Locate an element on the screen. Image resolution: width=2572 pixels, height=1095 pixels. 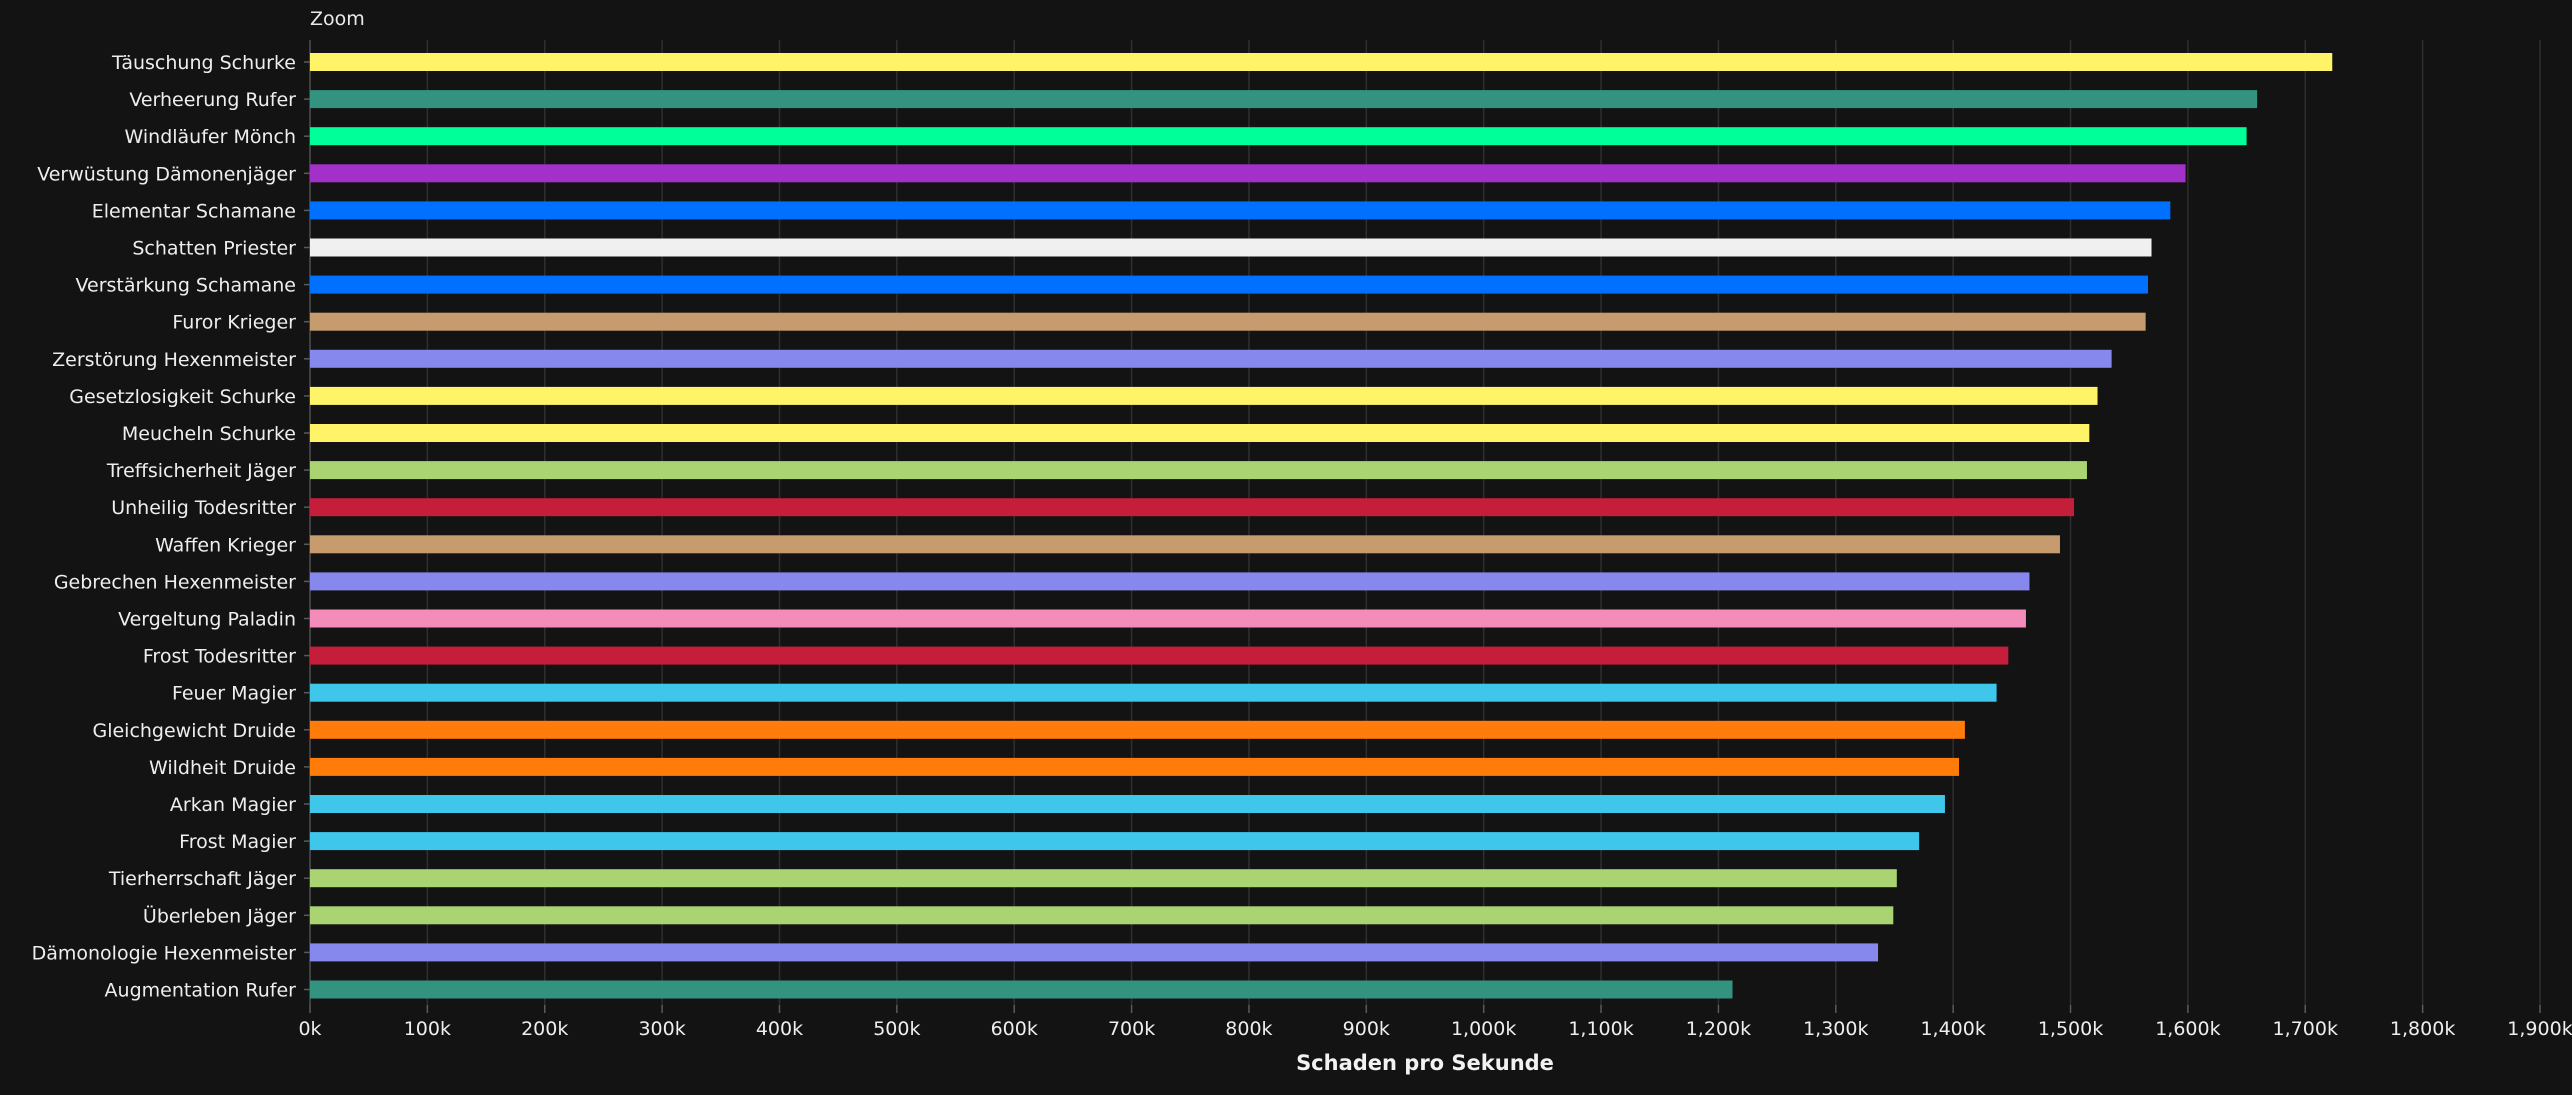
category-label: Augmentation Rufer is located at coordinates (201, 991).